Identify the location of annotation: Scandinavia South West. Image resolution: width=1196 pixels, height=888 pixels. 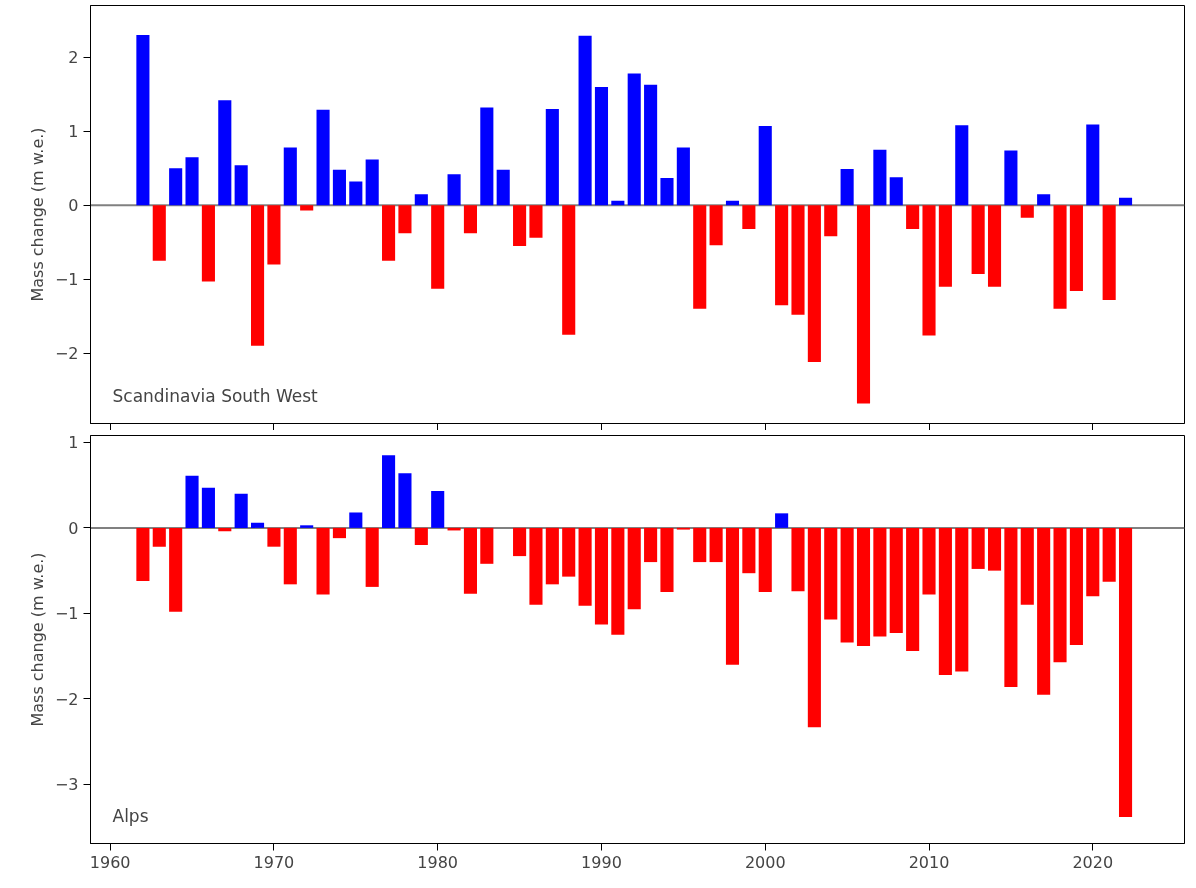
(215, 395).